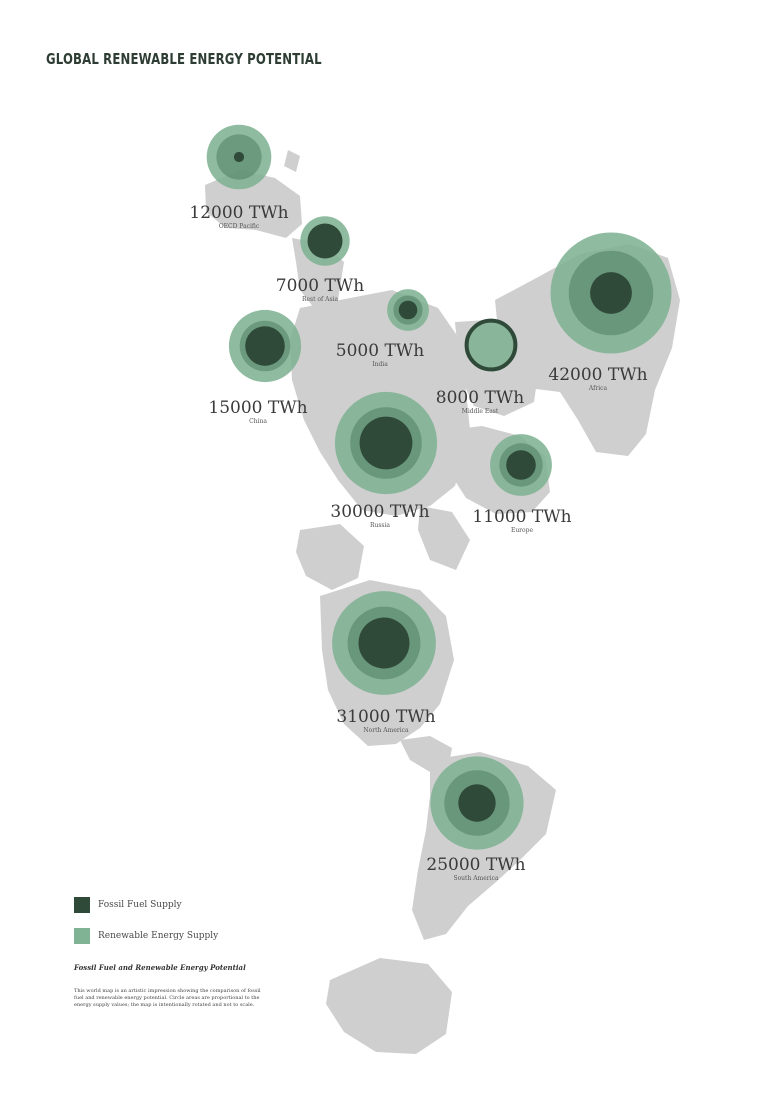 Image resolution: width=776 pixels, height=1100 pixels. I want to click on region-value-label: 30000 TWh, so click(379, 512).